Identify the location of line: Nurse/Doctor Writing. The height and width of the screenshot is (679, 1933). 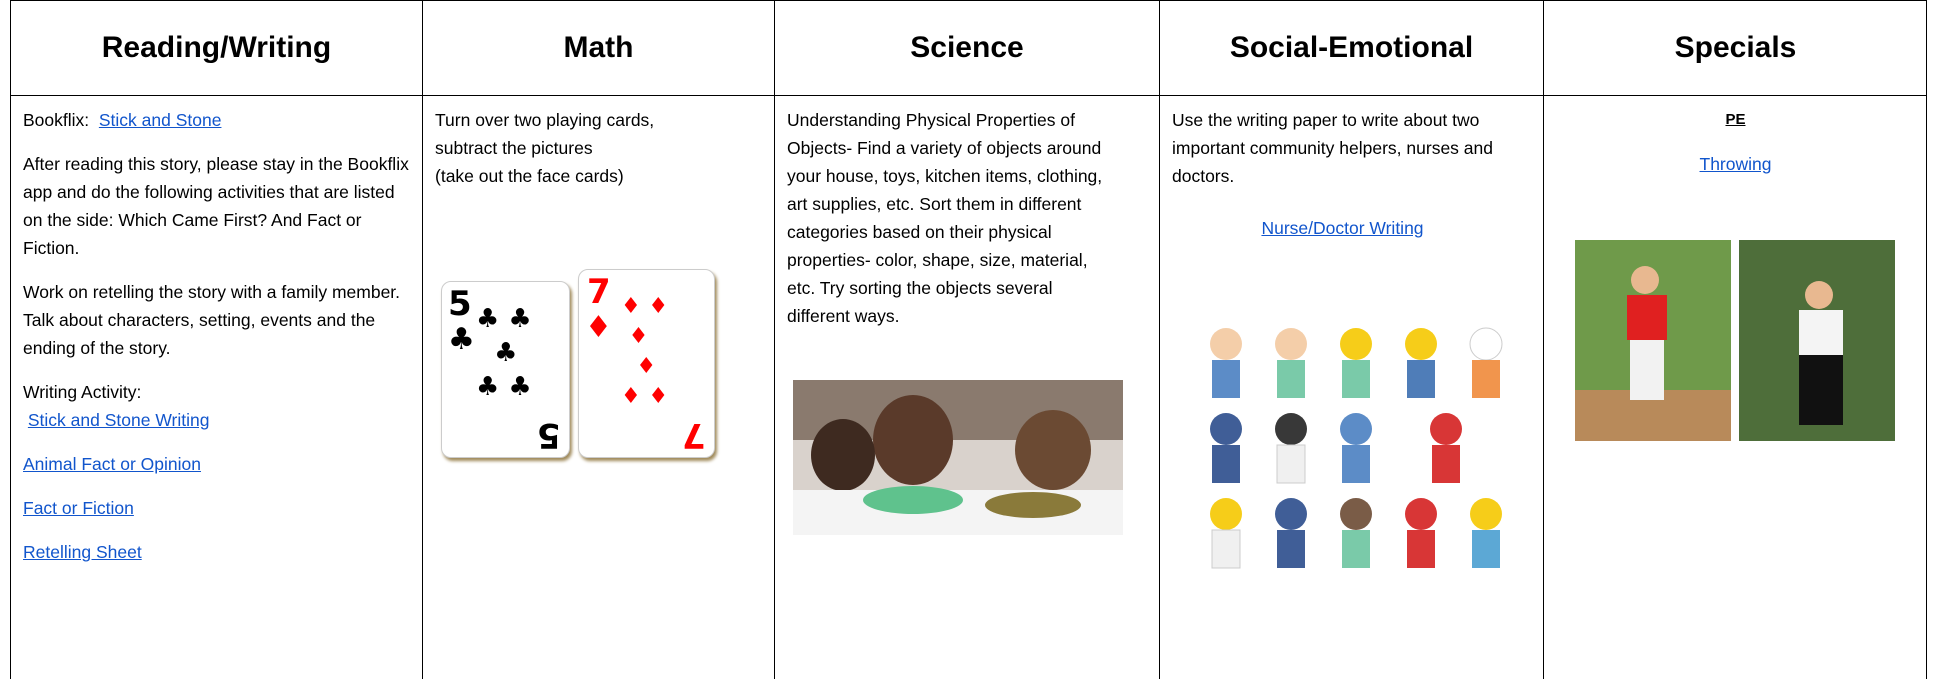
(1342, 228).